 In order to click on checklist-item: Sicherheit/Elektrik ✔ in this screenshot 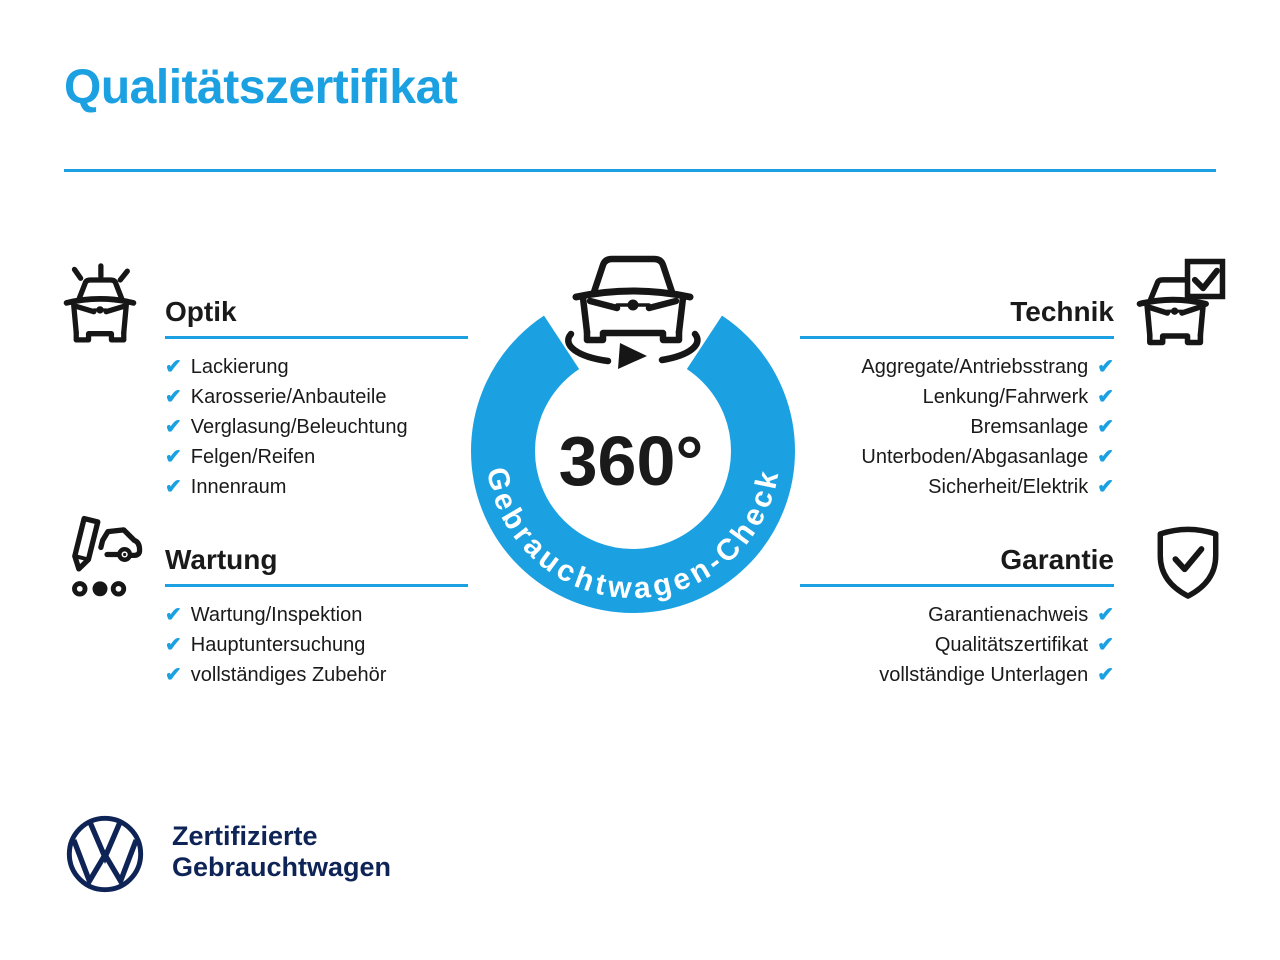, I will do `click(957, 487)`.